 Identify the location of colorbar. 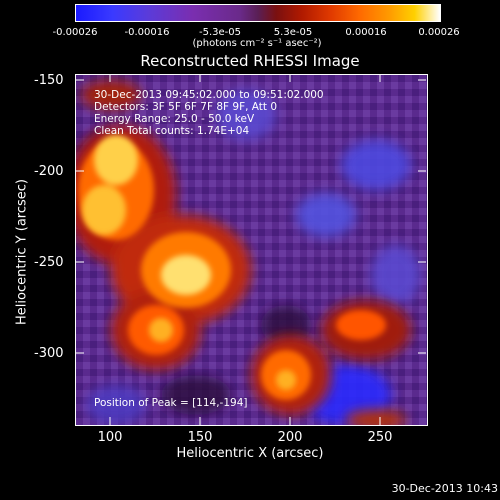
(258, 13).